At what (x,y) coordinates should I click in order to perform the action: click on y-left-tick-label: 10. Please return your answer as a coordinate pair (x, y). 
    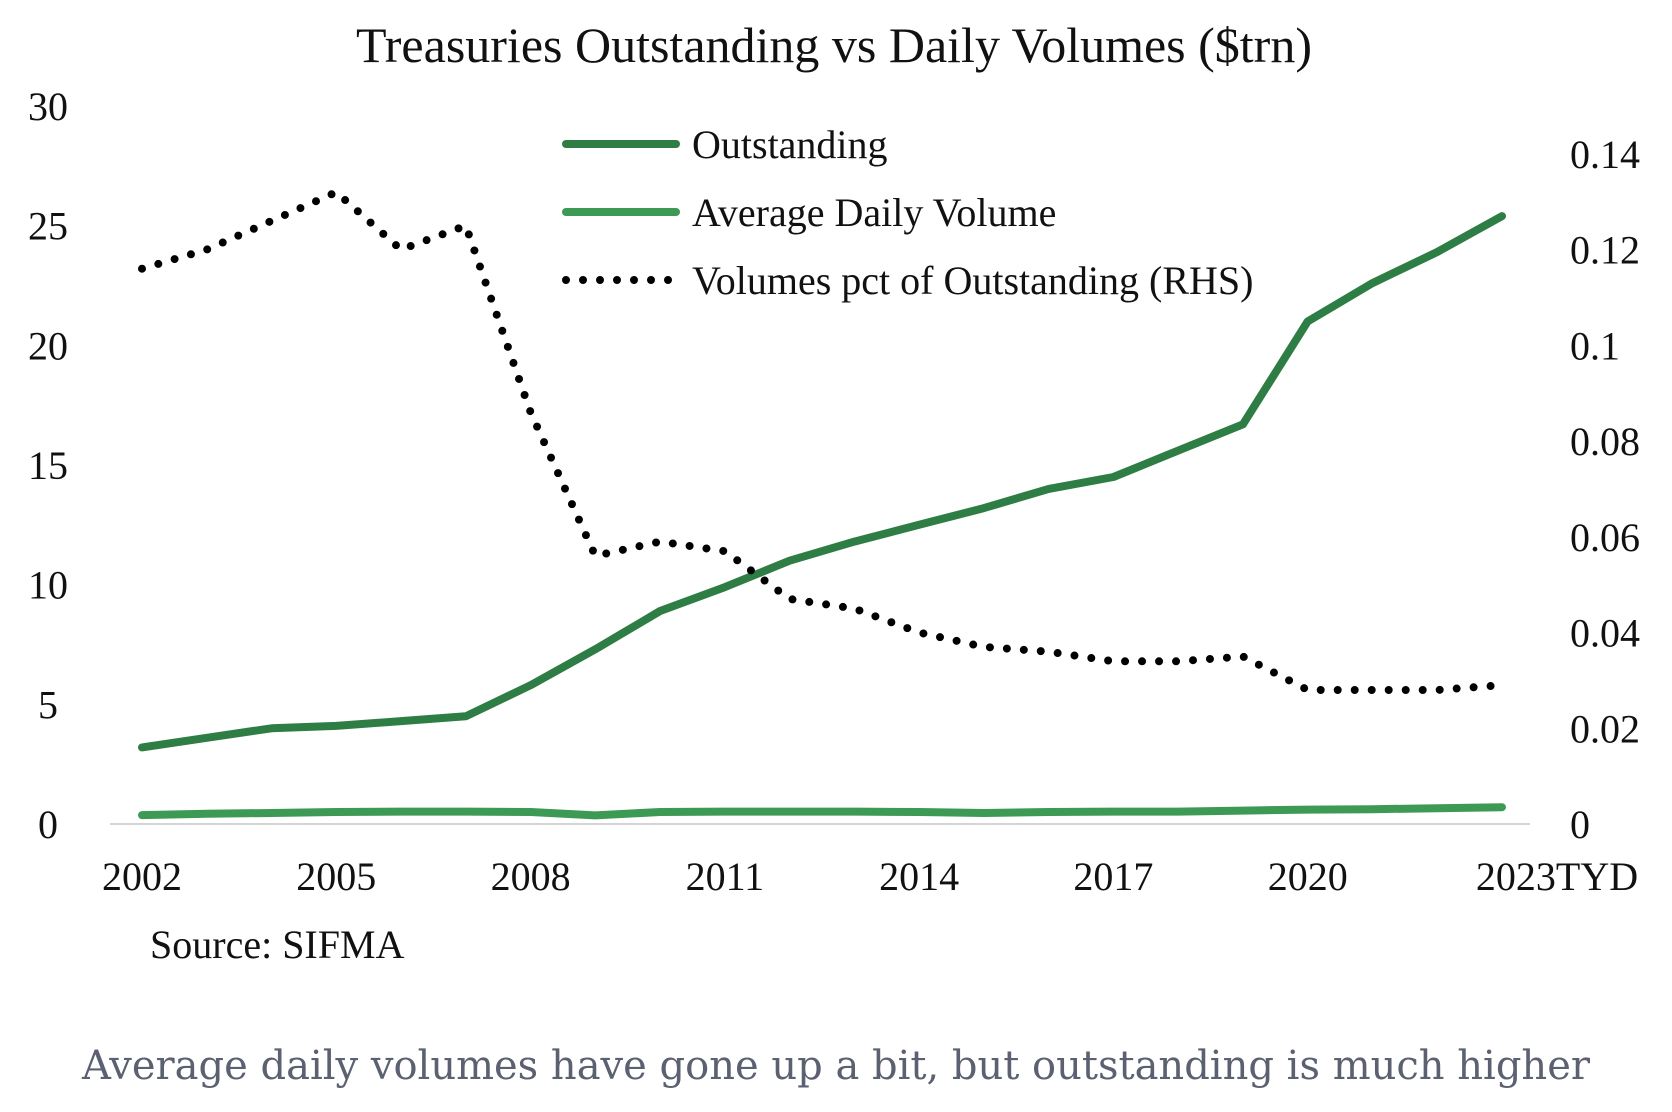
    Looking at the image, I should click on (48, 585).